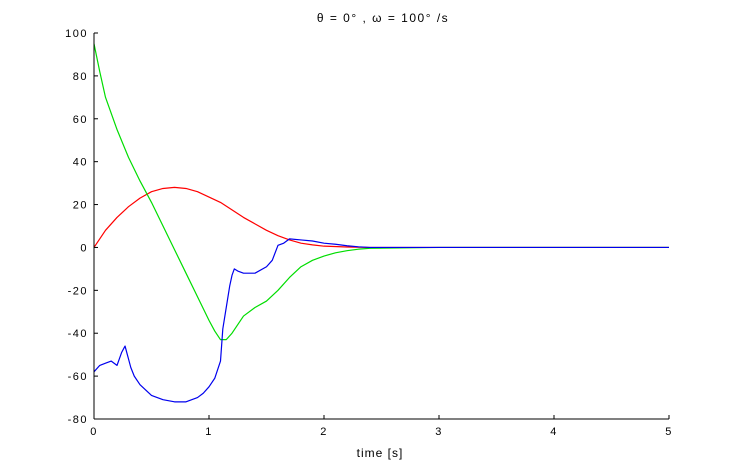 The height and width of the screenshot is (470, 735). I want to click on x-tick-label: 3, so click(439, 432).